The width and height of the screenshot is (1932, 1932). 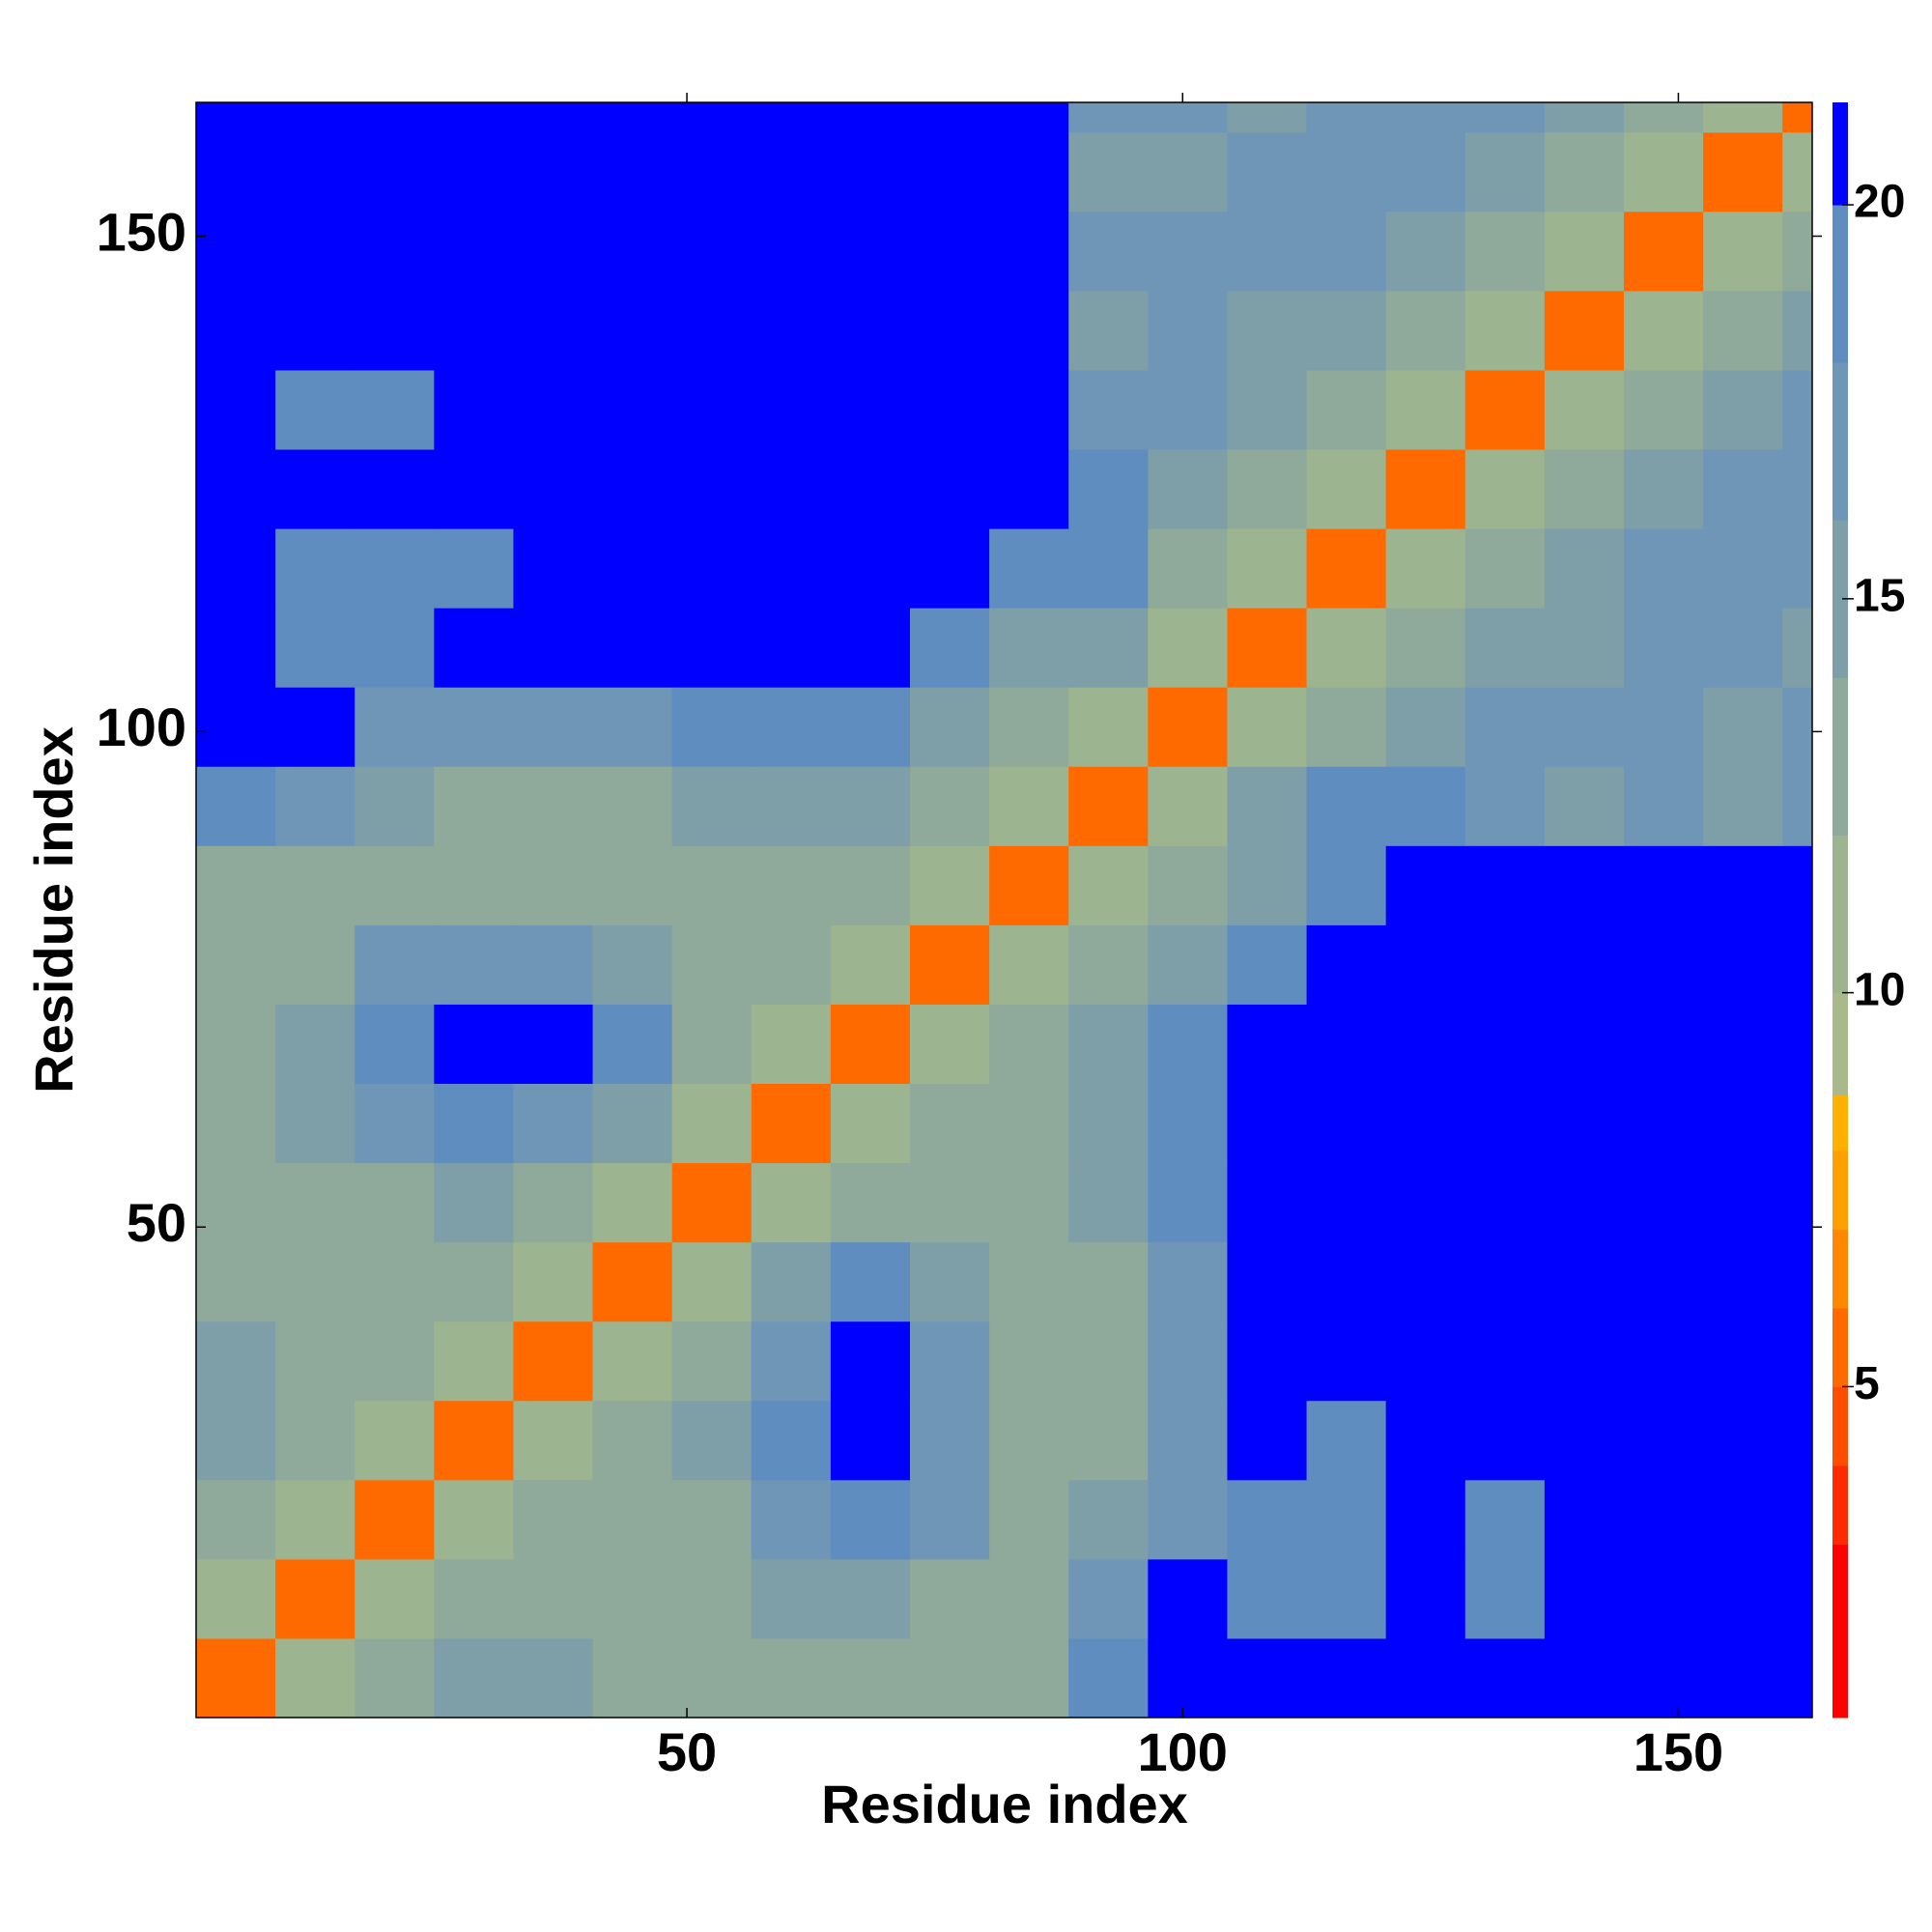 What do you see at coordinates (687, 1751) in the screenshot?
I see `x-tick-label: 50` at bounding box center [687, 1751].